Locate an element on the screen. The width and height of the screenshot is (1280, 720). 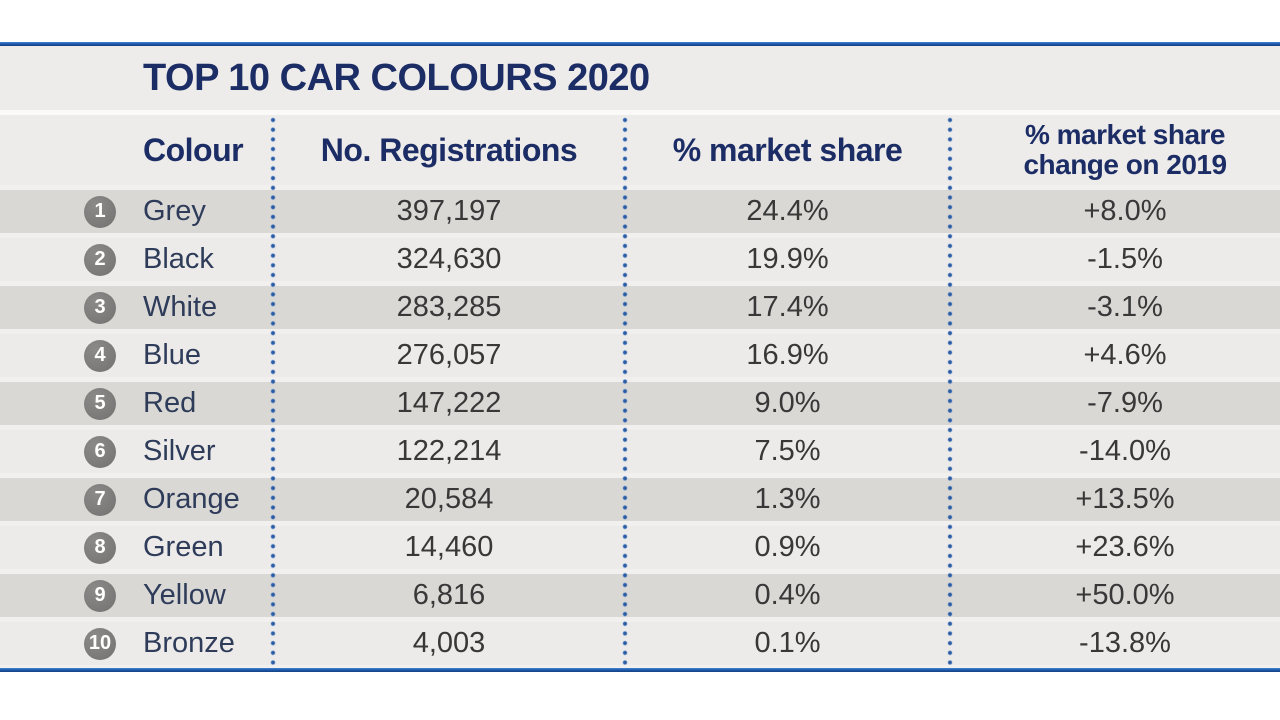
registrations-value: 122,214 is located at coordinates (449, 451).